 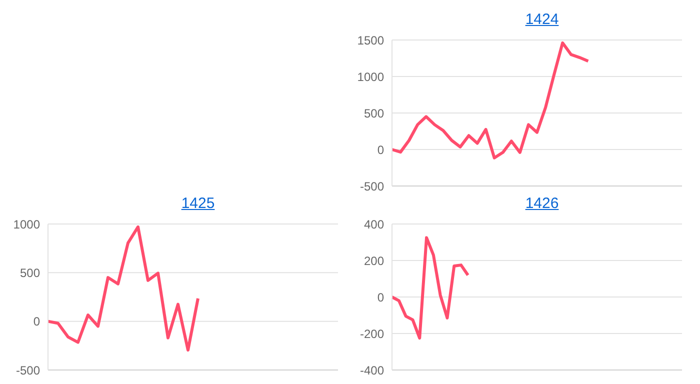 I want to click on chart-title: 1425, so click(x=198, y=204).